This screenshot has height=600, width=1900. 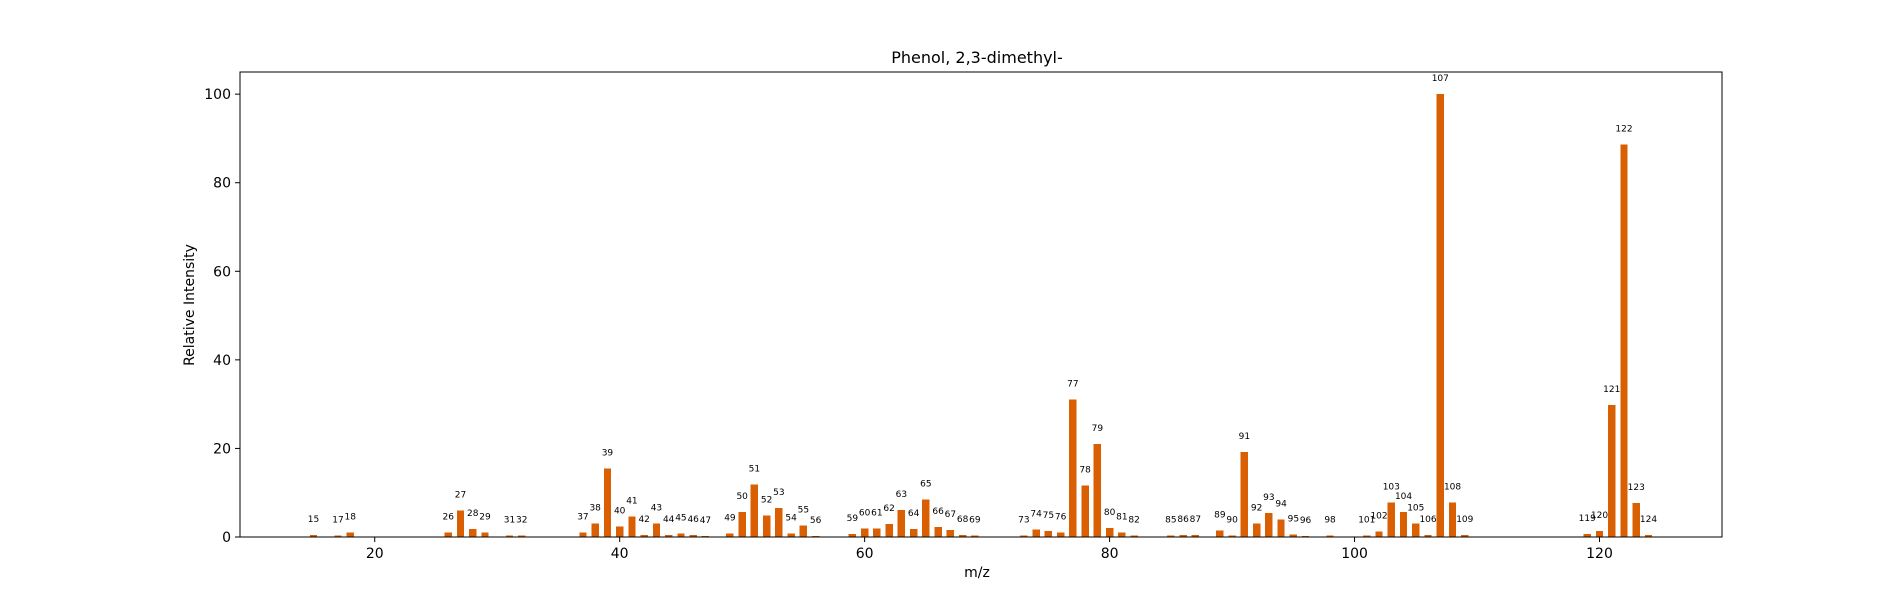 What do you see at coordinates (1048, 516) in the screenshot?
I see `peak-label-75: 75` at bounding box center [1048, 516].